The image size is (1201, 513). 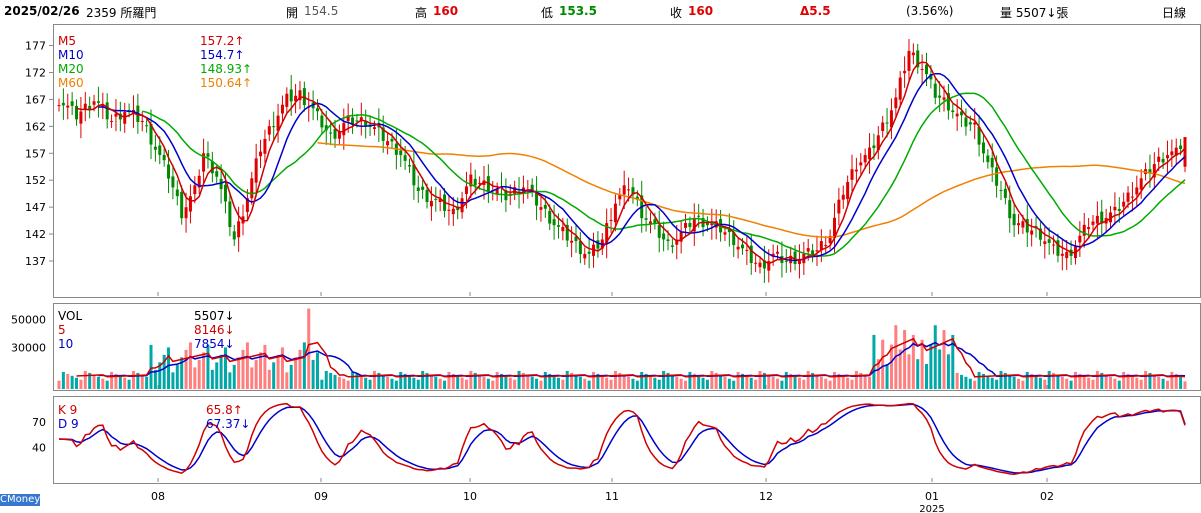 I want to click on price-tick-label: 177, so click(x=35, y=46).